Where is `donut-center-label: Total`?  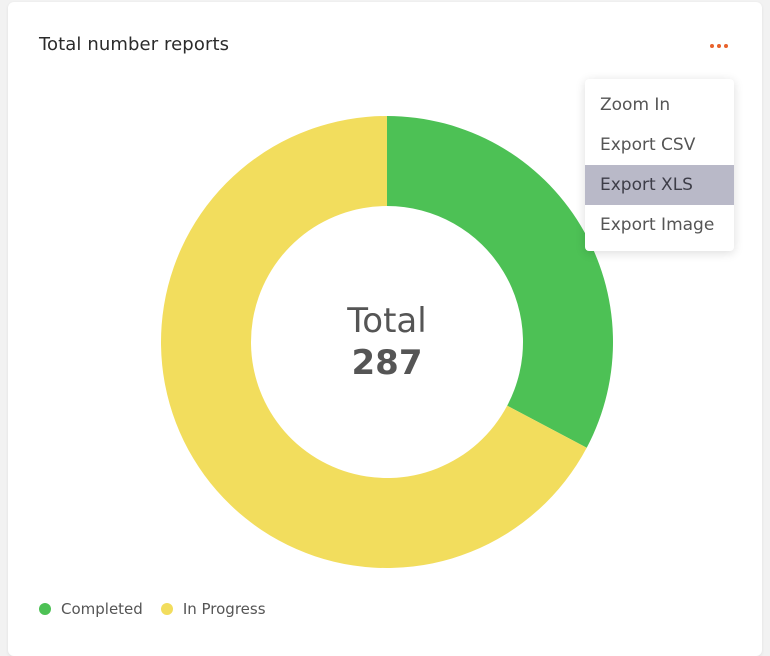
donut-center-label: Total is located at coordinates (386, 321).